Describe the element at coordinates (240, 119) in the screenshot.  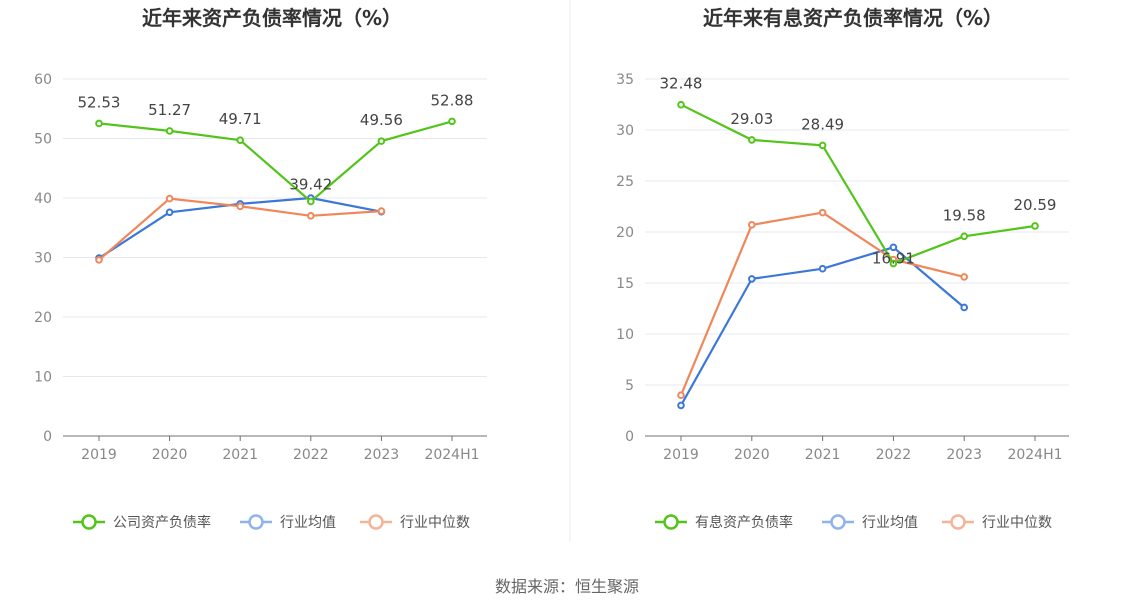
I see `data-label: 49.71` at that location.